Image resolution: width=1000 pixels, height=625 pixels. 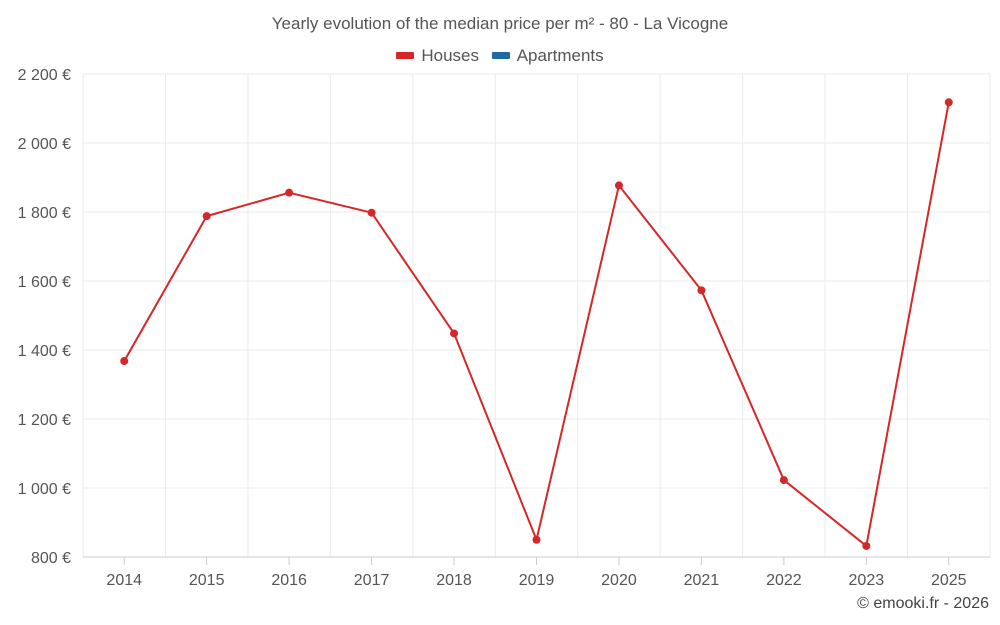 What do you see at coordinates (289, 580) in the screenshot?
I see `x-tick-label: 2016` at bounding box center [289, 580].